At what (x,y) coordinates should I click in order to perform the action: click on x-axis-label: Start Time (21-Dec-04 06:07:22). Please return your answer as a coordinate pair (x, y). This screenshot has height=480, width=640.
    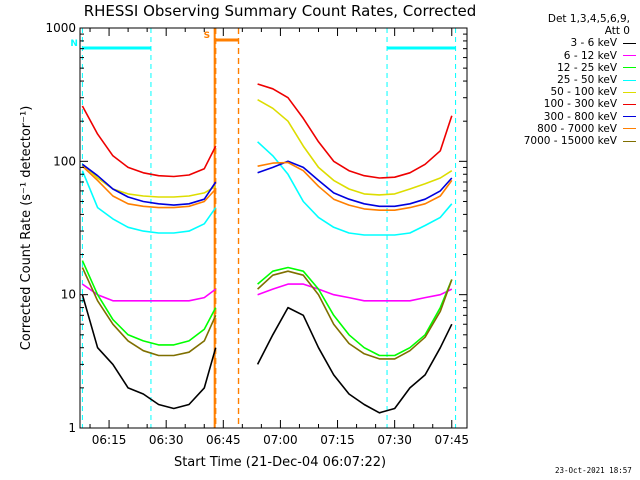
    Looking at the image, I should click on (280, 462).